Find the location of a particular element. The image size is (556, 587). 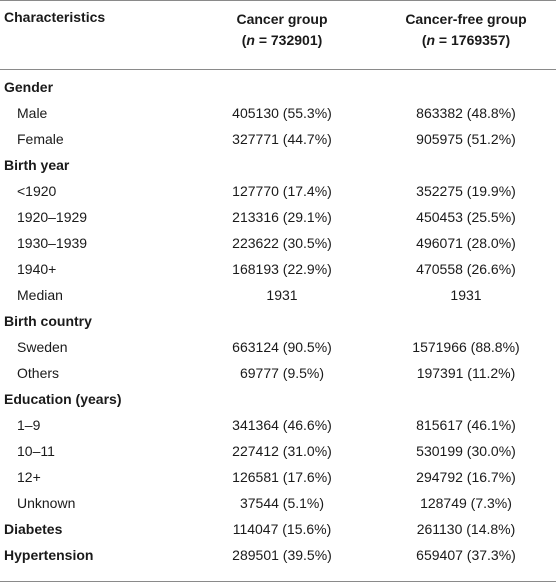

cancer-group-value: 405130 (55.3%) is located at coordinates (282, 113).